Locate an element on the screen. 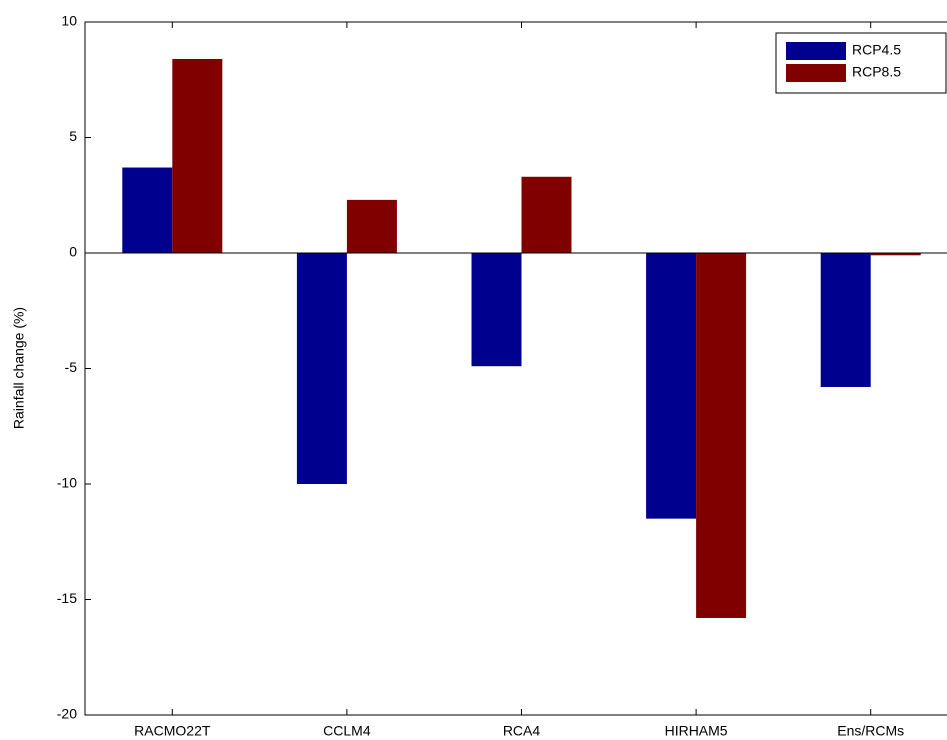 The height and width of the screenshot is (740, 947). y-tick-label: -15 is located at coordinates (67, 598).